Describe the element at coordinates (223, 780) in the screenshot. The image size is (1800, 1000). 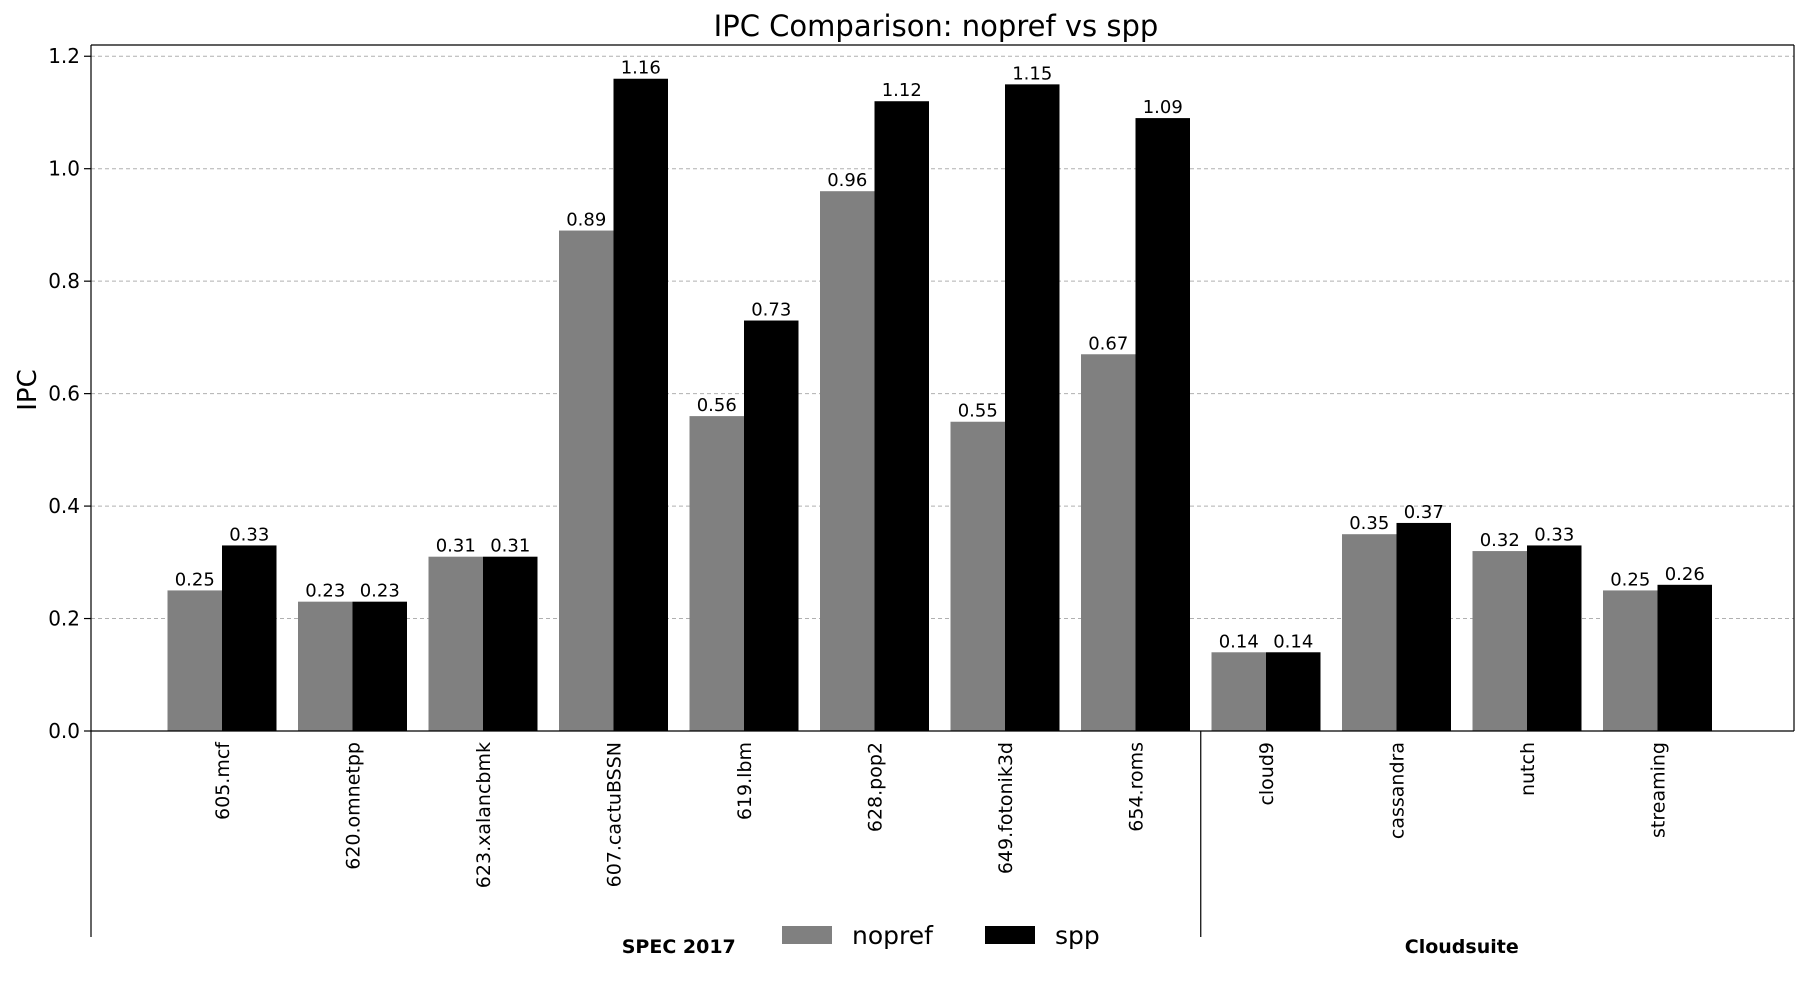
I see `x-tick-label: 605.mcf` at that location.